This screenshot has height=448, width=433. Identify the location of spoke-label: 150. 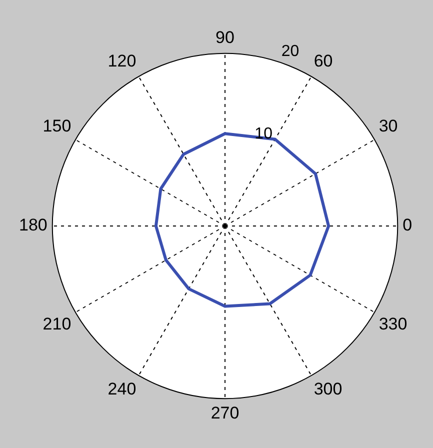
(57, 126).